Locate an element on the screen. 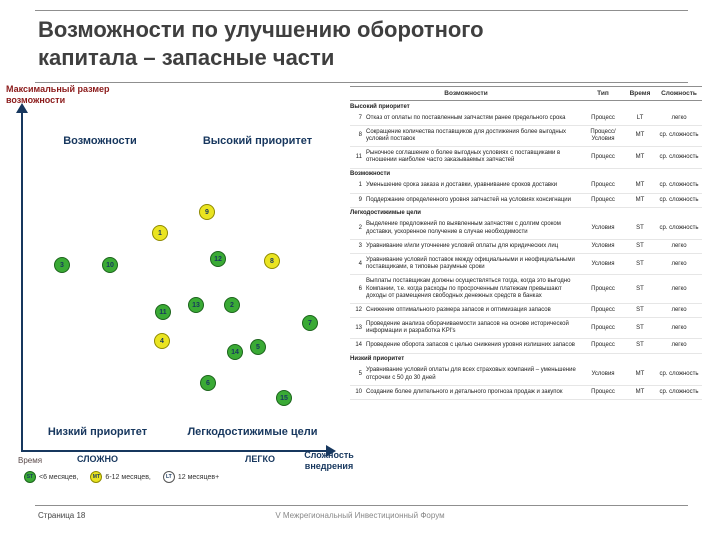 The image size is (720, 540). table-section-row: Возможности is located at coordinates (526, 173).